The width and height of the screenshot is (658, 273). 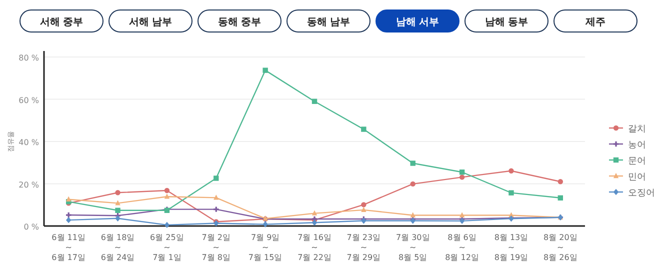 What do you see at coordinates (561, 247) in the screenshot?
I see `x-tick-label: 8월 20일 ~ 8월 26일` at bounding box center [561, 247].